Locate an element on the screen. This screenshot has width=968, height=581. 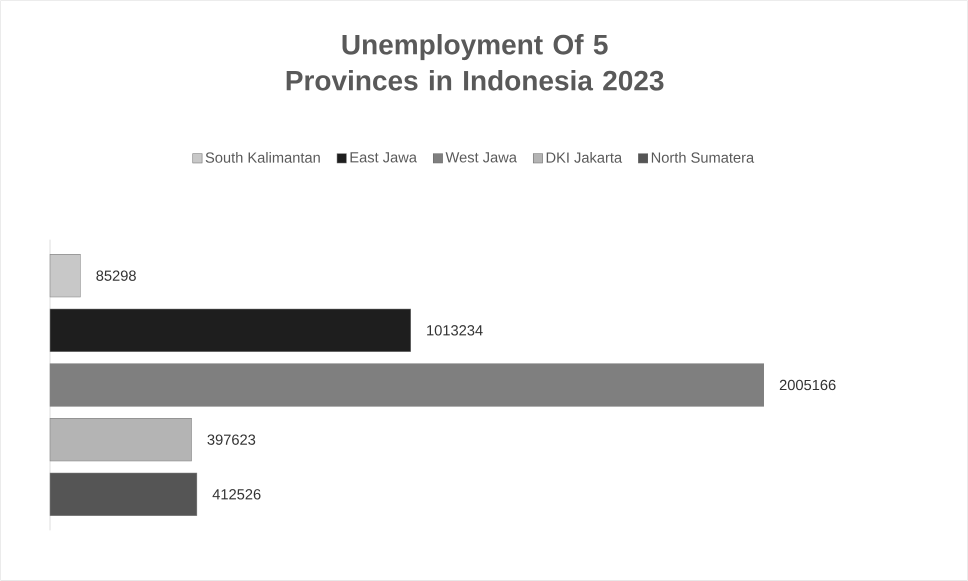
data-label: 85298 is located at coordinates (116, 275).